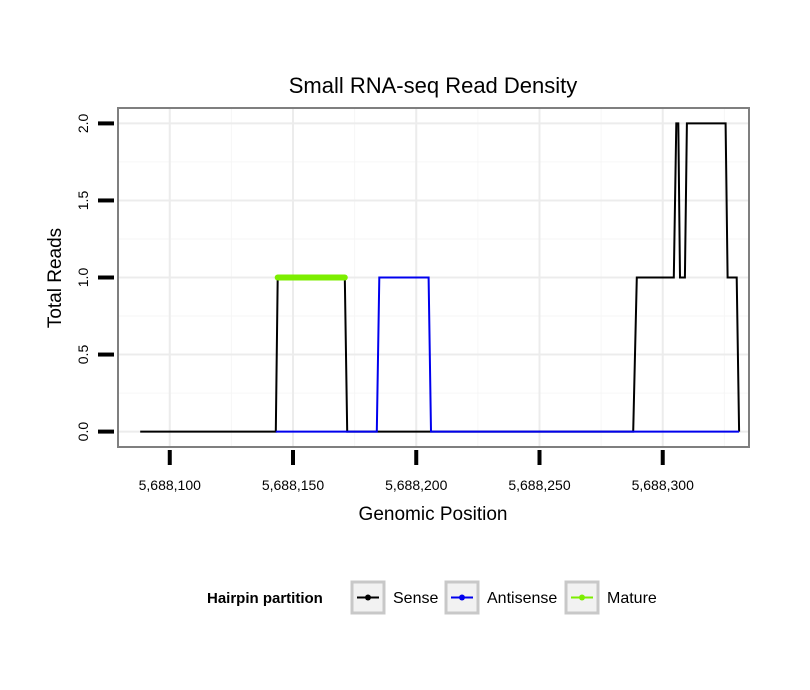 This screenshot has height=690, width=810. Describe the element at coordinates (83, 278) in the screenshot. I see `y-tick-label-2: 1.0` at that location.